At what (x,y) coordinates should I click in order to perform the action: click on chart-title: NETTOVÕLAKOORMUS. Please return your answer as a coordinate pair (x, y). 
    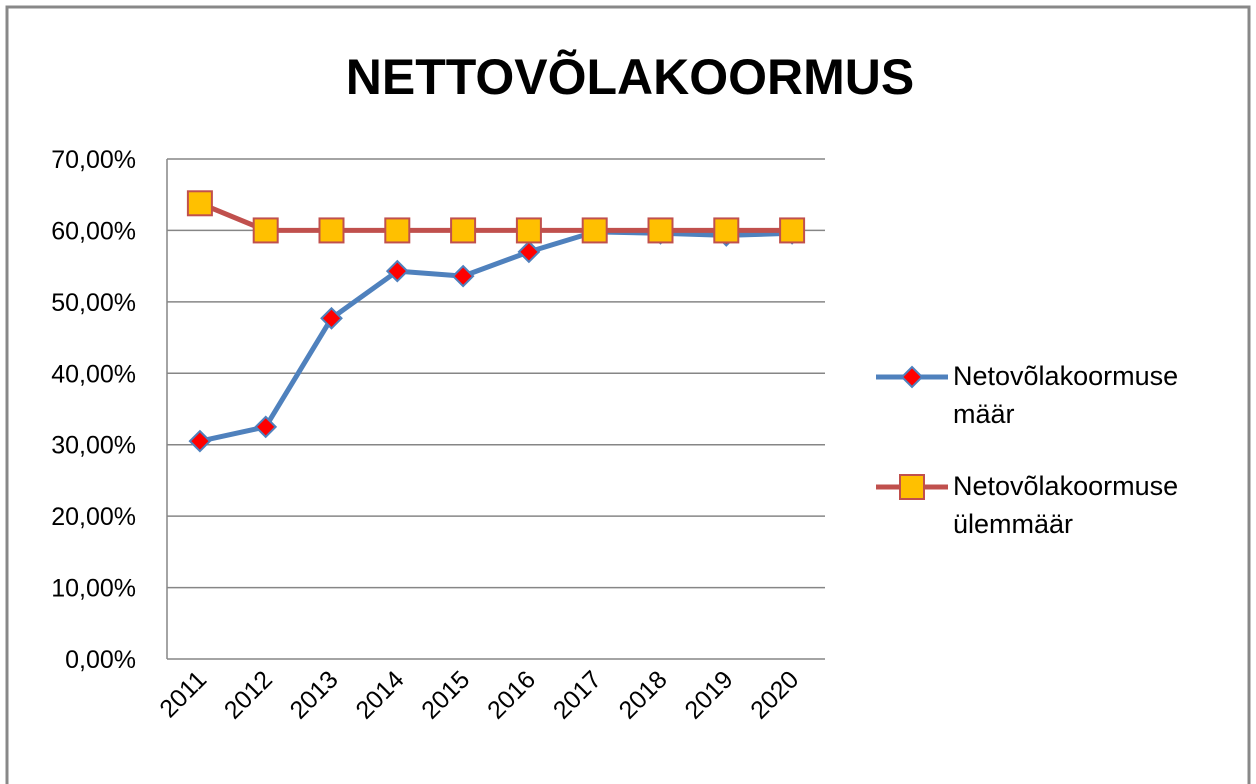
    Looking at the image, I should click on (630, 76).